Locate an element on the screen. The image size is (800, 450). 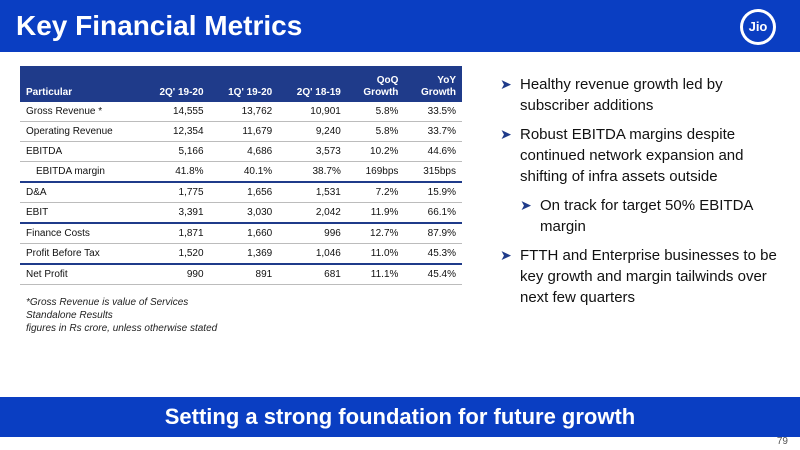
table-cell: 1,531 is located at coordinates (312, 192).